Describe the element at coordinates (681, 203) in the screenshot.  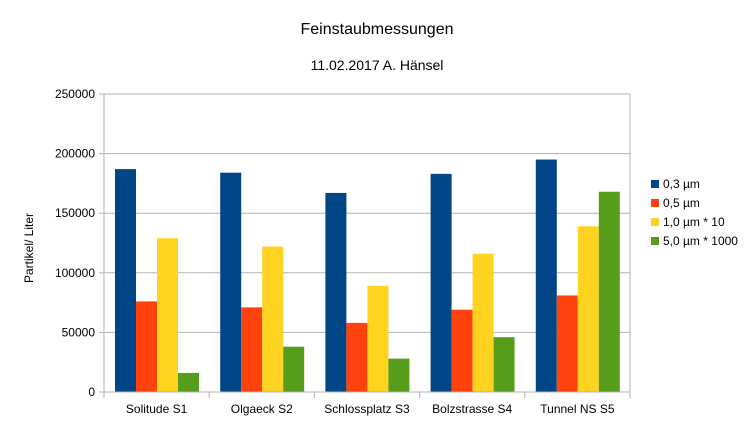
I see `legend-label: 0,5 µm` at that location.